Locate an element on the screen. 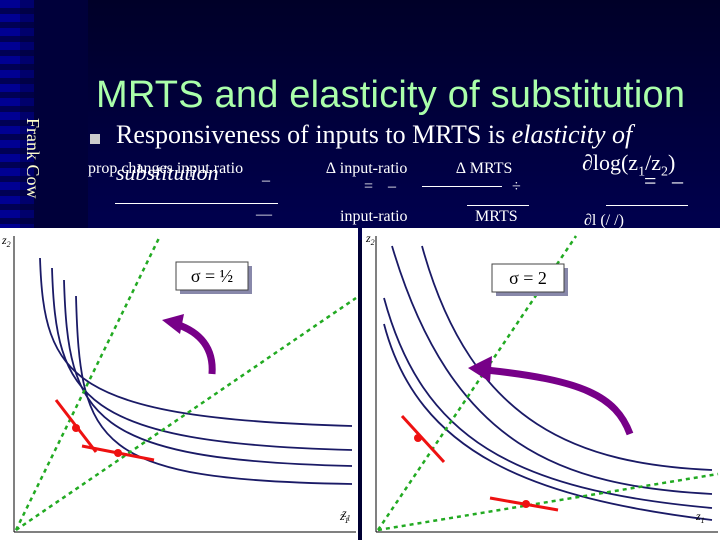 Image resolution: width=720 pixels, height=540 pixels. bullet-square-icon is located at coordinates (95, 139).